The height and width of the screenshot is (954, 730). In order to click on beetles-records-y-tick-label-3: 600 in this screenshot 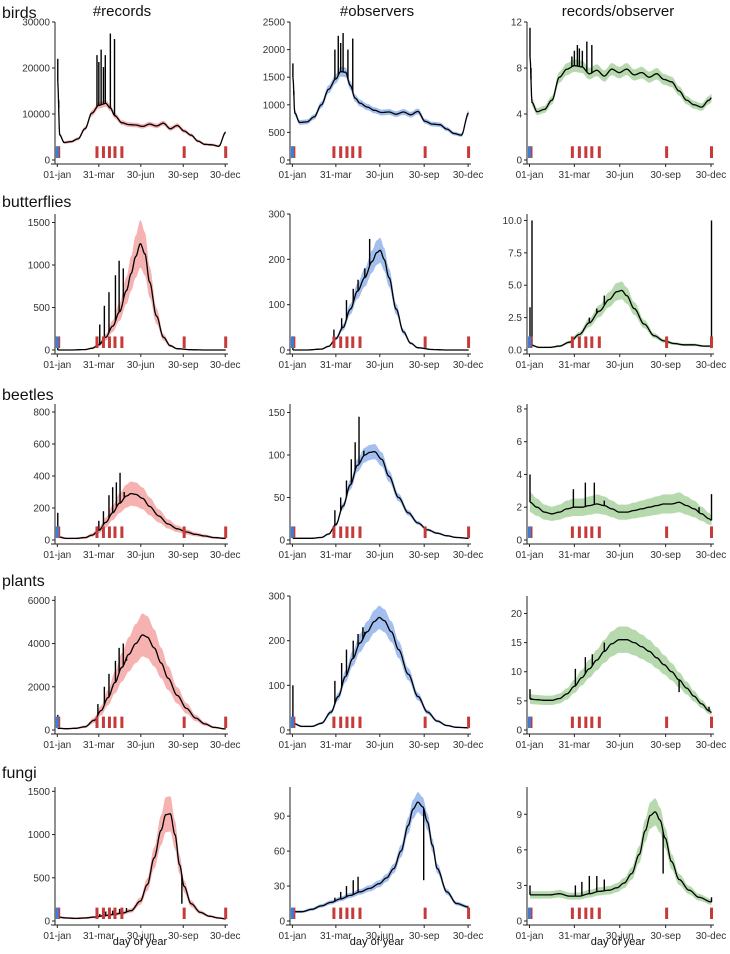, I will do `click(41, 445)`.